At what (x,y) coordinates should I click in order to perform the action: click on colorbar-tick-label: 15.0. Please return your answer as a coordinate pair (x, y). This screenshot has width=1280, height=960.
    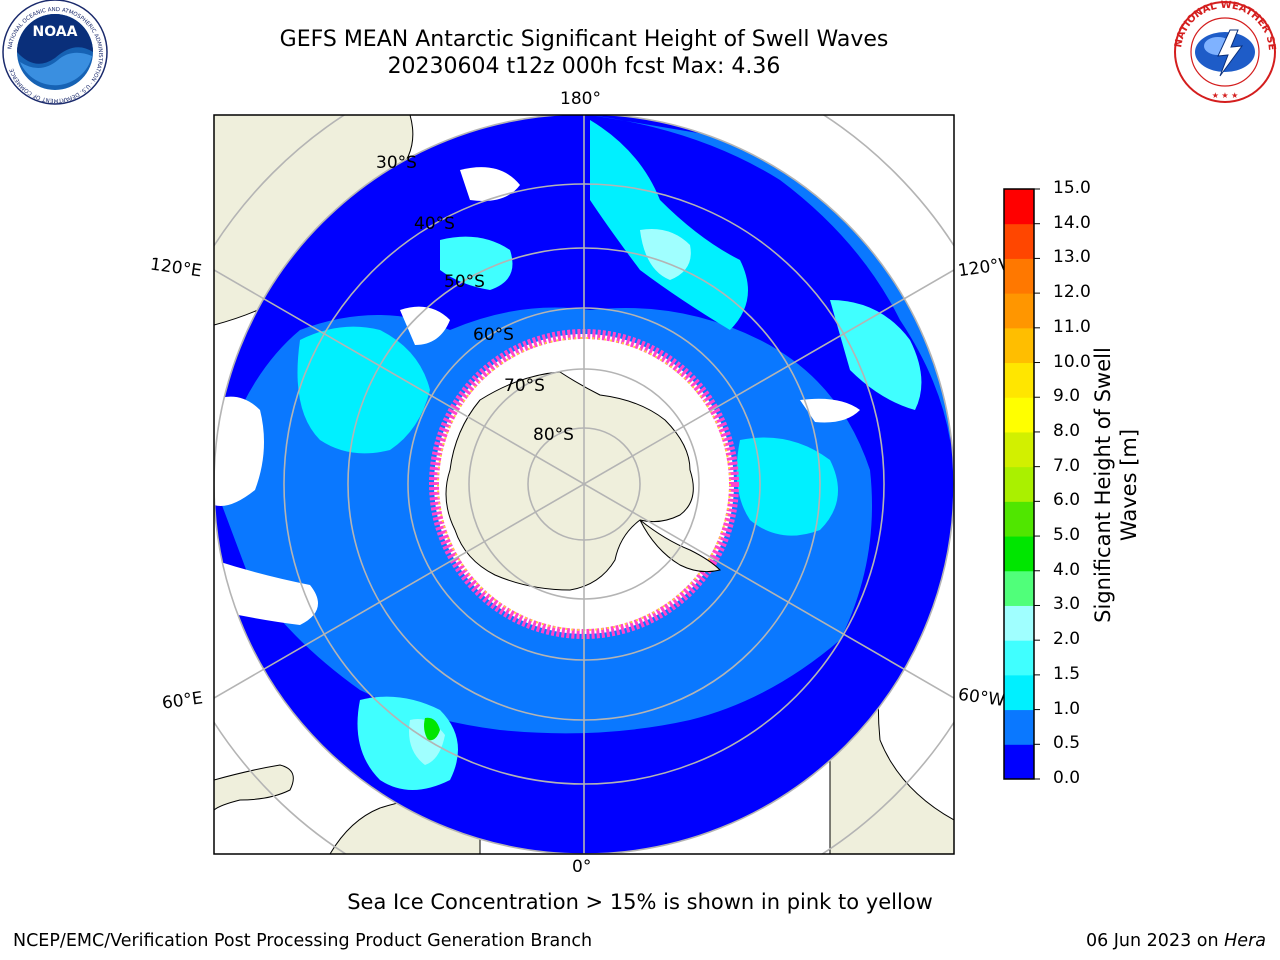
    Looking at the image, I should click on (1072, 188).